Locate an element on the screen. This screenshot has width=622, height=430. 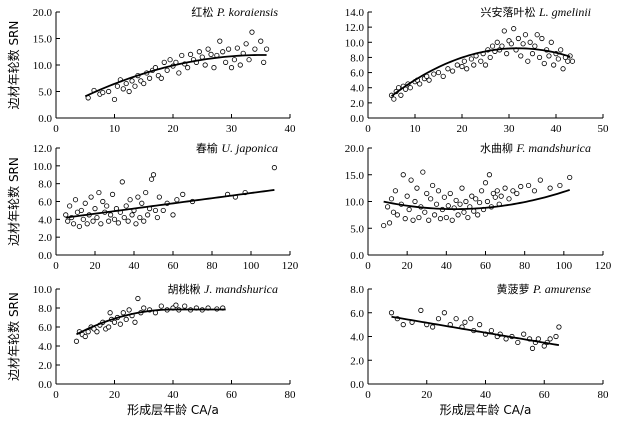
x-tick-label: 100 is located at coordinates (251, 266).